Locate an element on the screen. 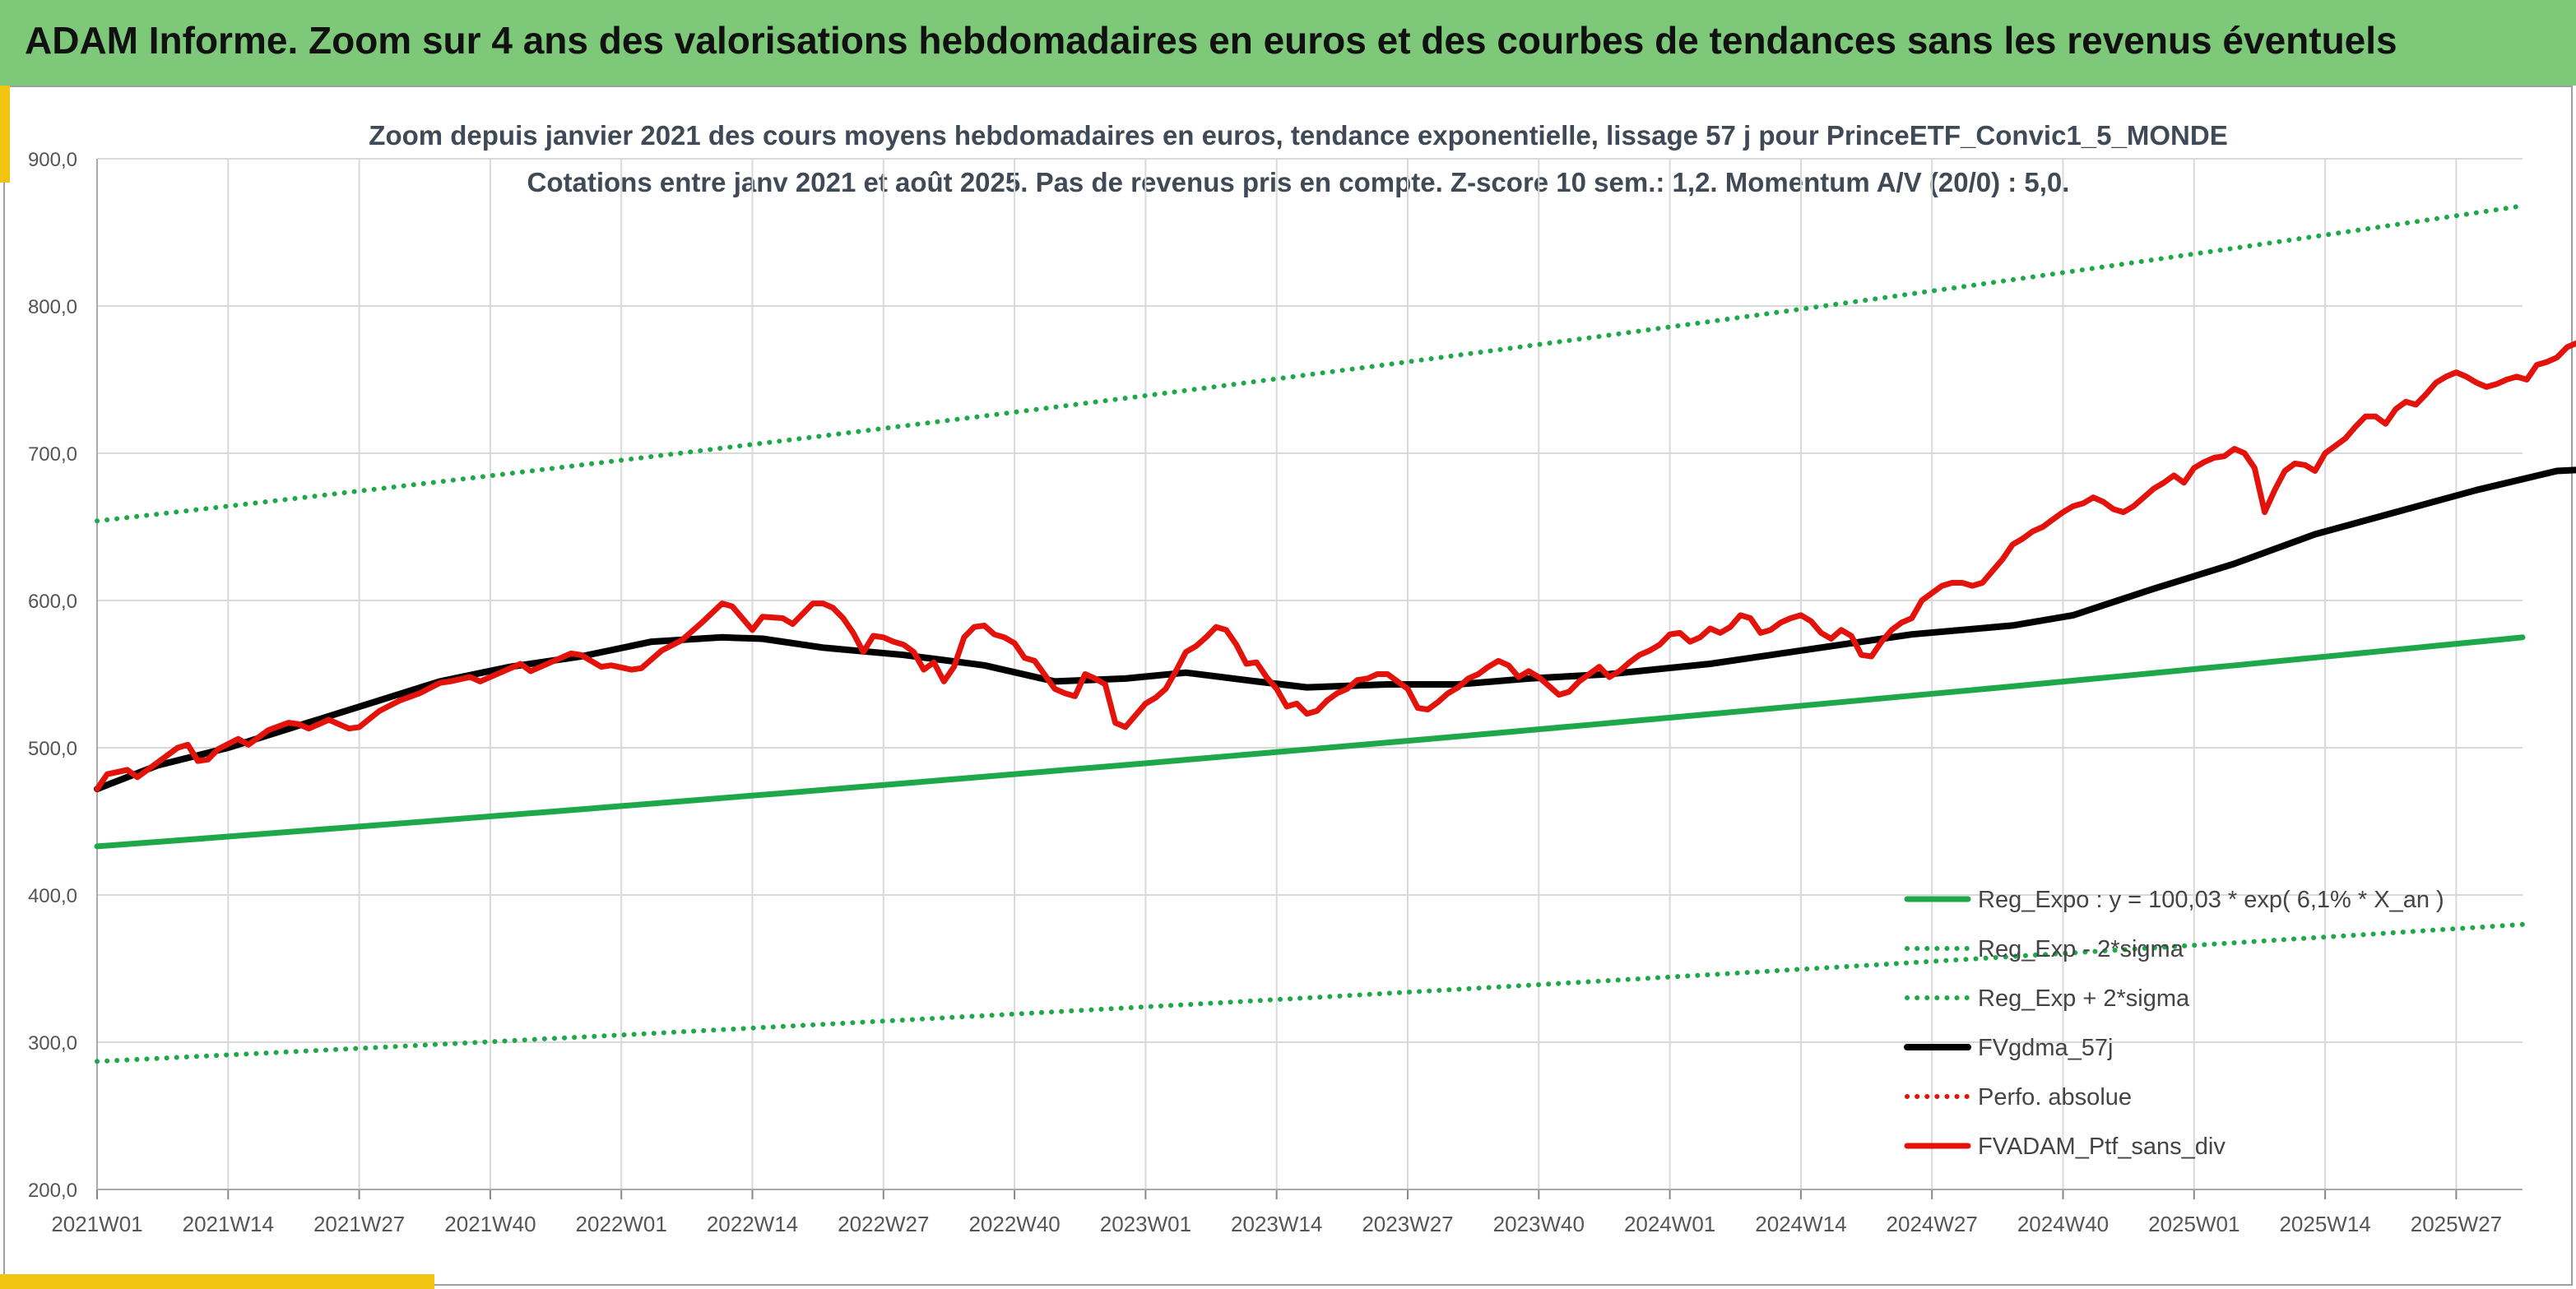  x-tick-label: 2022W14 is located at coordinates (752, 1224).